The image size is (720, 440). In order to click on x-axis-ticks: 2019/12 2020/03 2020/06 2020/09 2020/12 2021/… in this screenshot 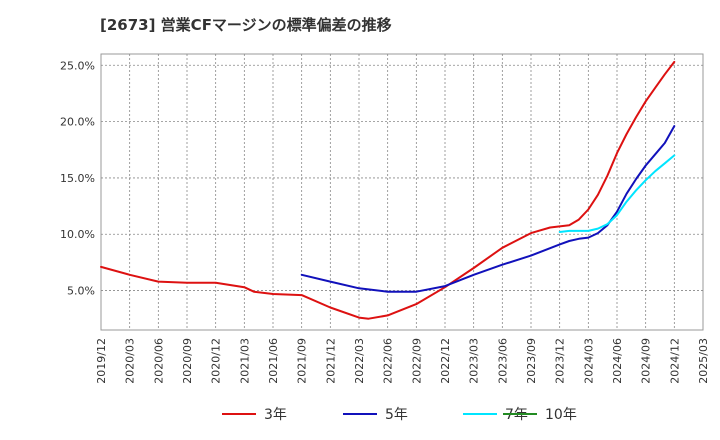, I will do `click(402, 361)`.